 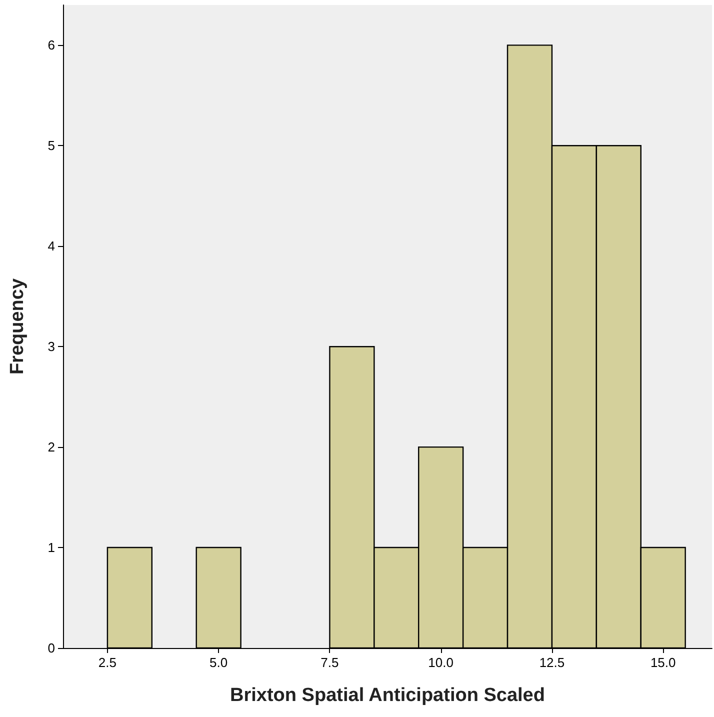 I want to click on y-axis-title: Frequency, so click(x=17, y=326).